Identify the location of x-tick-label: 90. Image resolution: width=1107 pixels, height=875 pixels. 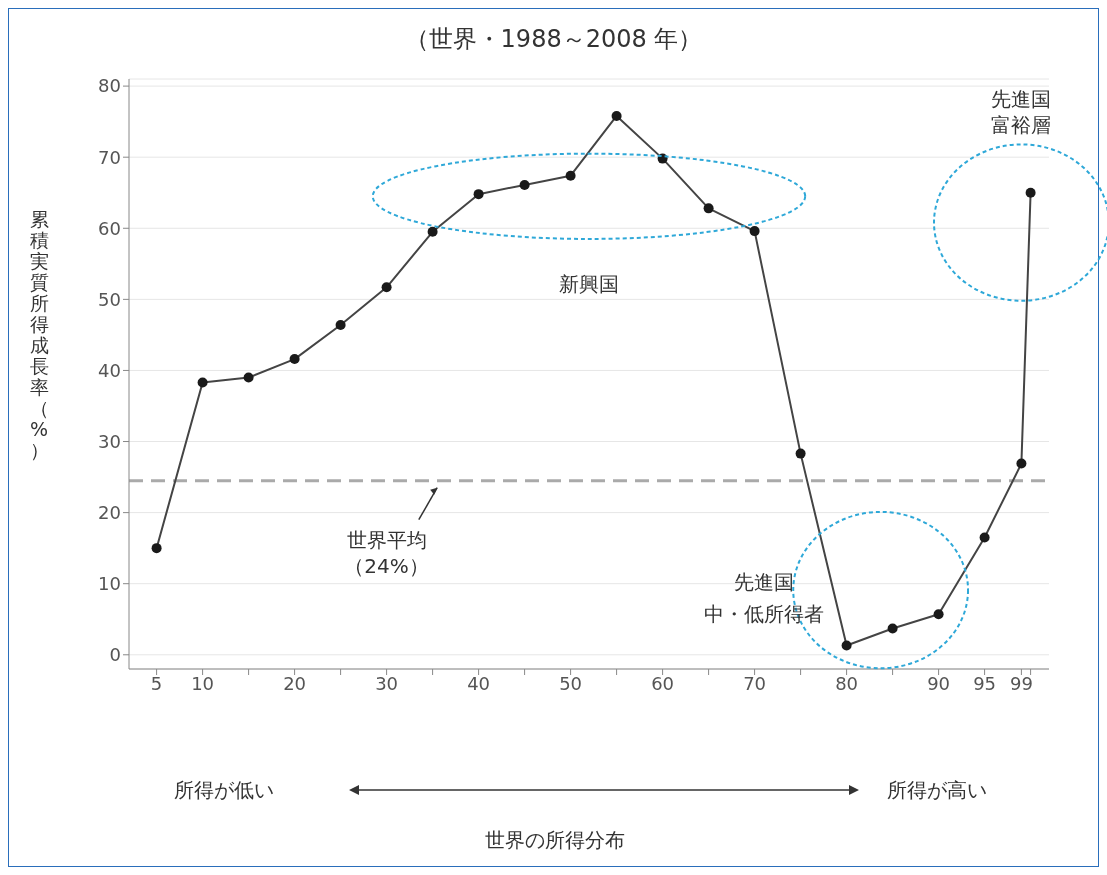
(939, 683).